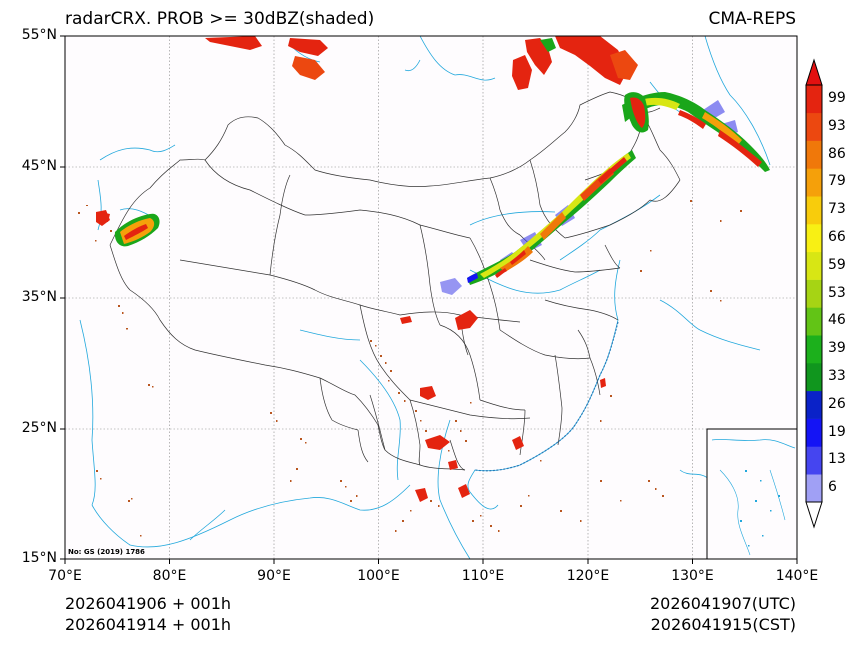 The image size is (860, 647). What do you see at coordinates (832, 487) in the screenshot?
I see `colorbar-tick-label: 6` at bounding box center [832, 487].